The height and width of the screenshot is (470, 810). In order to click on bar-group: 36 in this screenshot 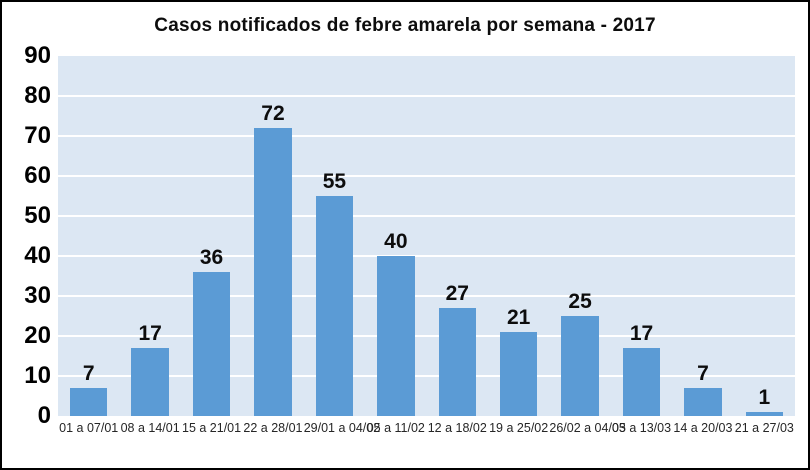, I will do `click(211, 236)`.